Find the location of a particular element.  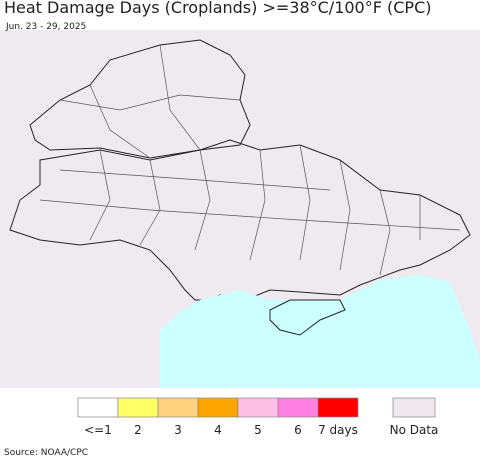

legend-label: No Data is located at coordinates (414, 430).